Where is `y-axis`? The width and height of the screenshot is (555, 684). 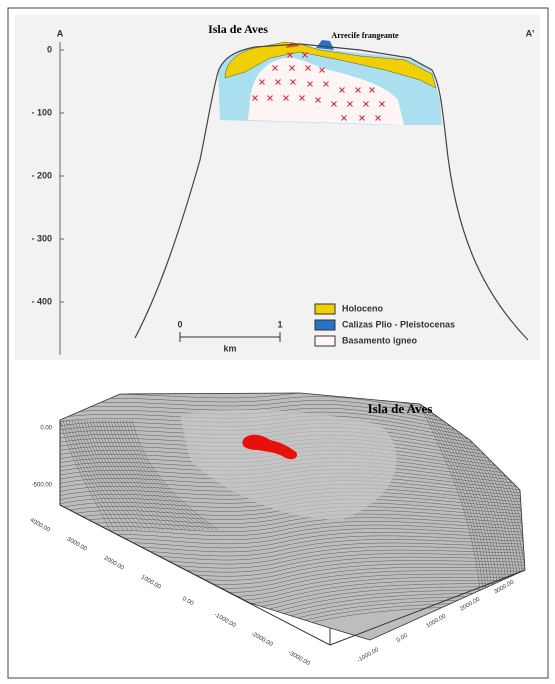
y-axis is located at coordinates (427, 607).